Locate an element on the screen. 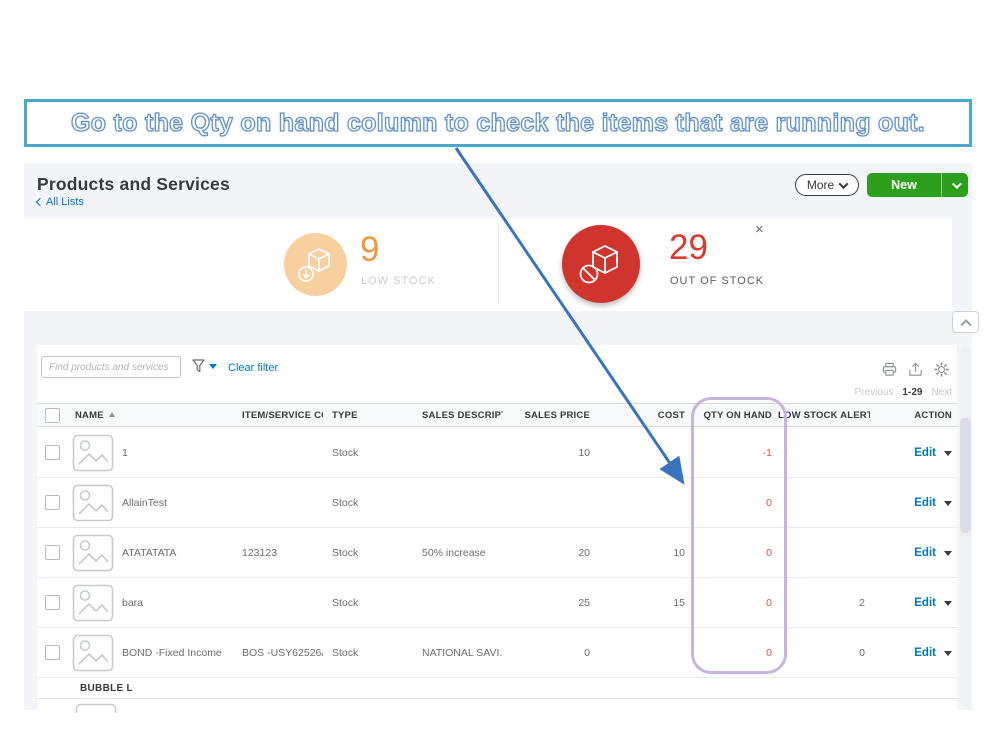 The height and width of the screenshot is (749, 999). group-label: BUBBLE L is located at coordinates (106, 688).